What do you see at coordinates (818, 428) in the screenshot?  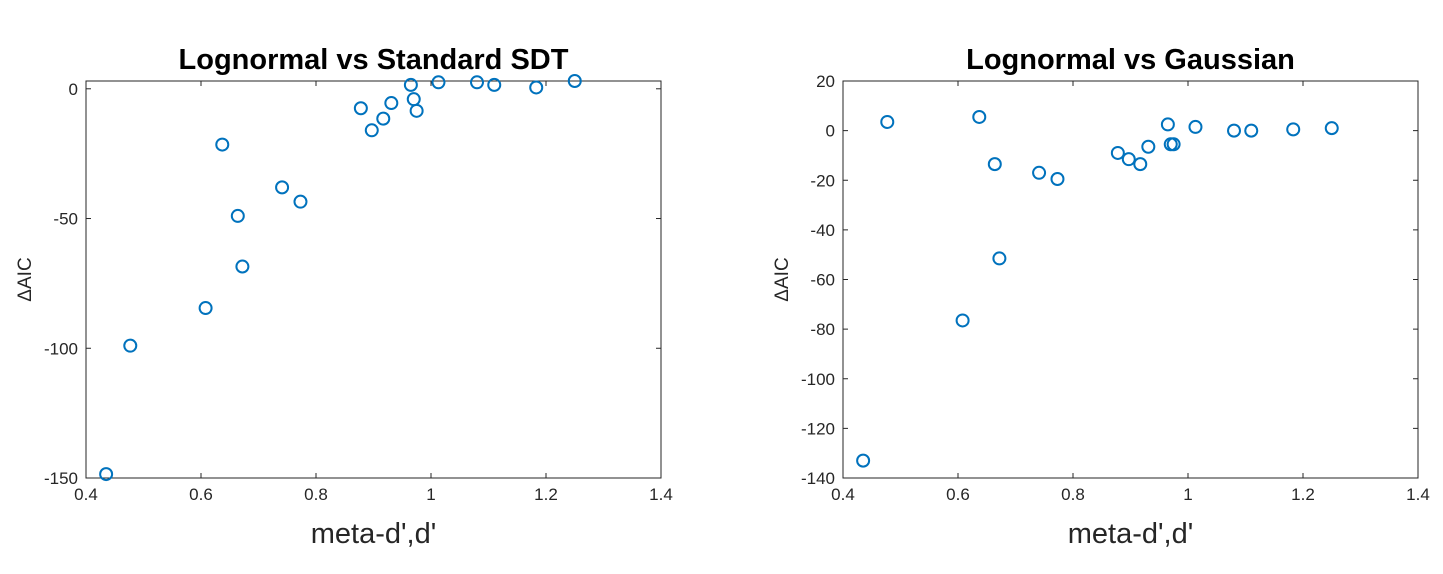 I see `y-tick-label: -120` at bounding box center [818, 428].